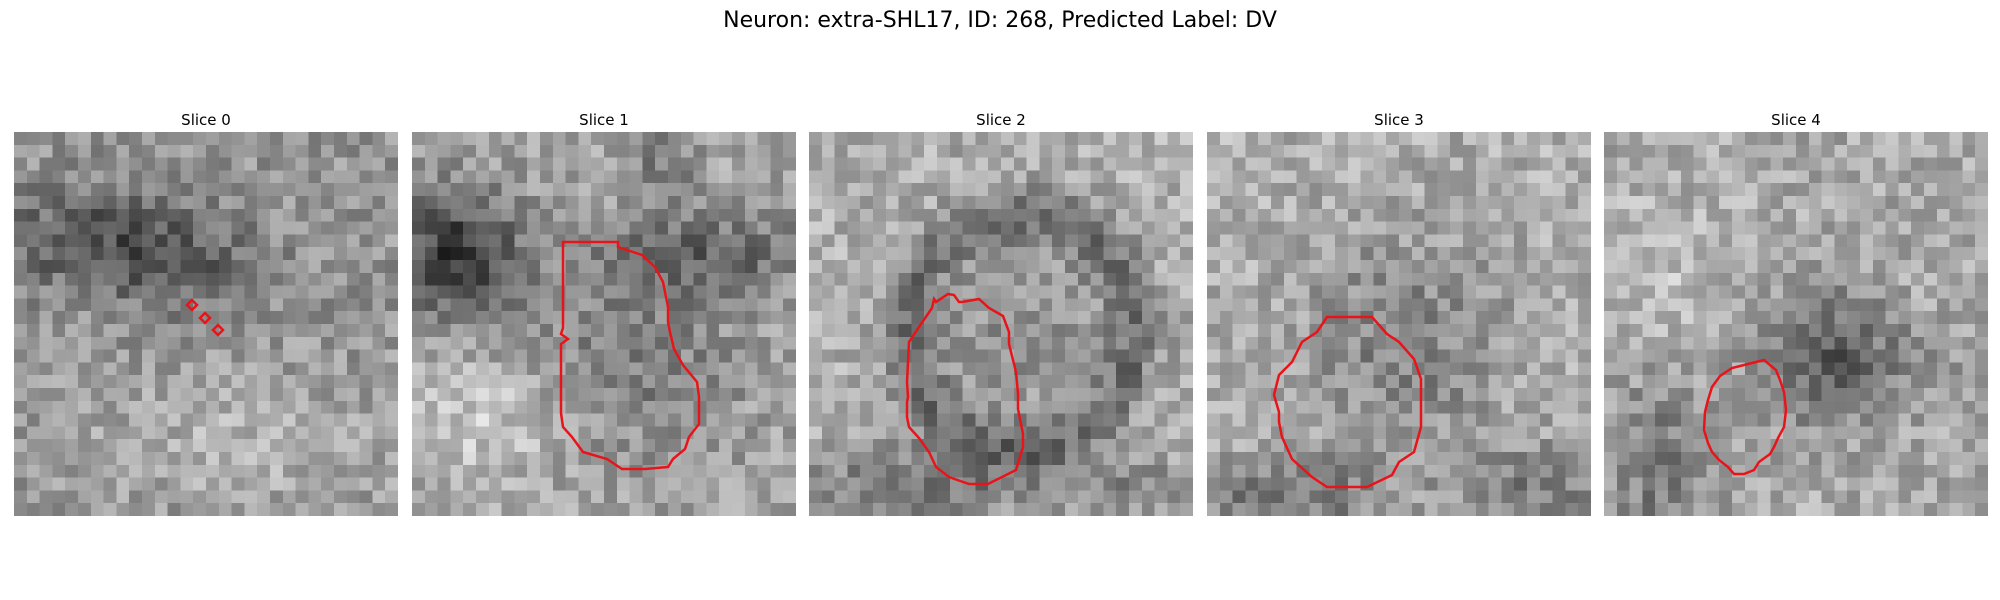 The width and height of the screenshot is (2000, 600). I want to click on slice-panel-2: Slice 2, so click(1001, 312).